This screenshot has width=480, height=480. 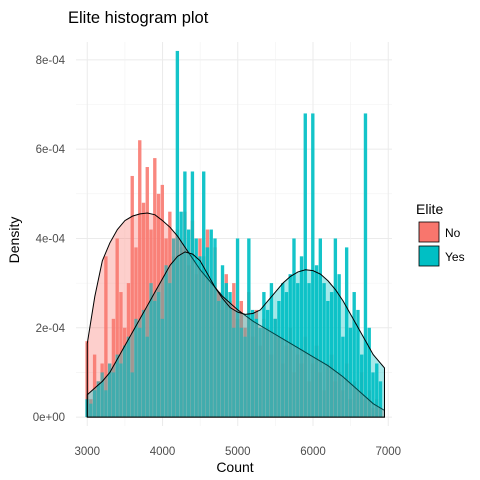 I want to click on legend-label-no: No, so click(x=453, y=233).